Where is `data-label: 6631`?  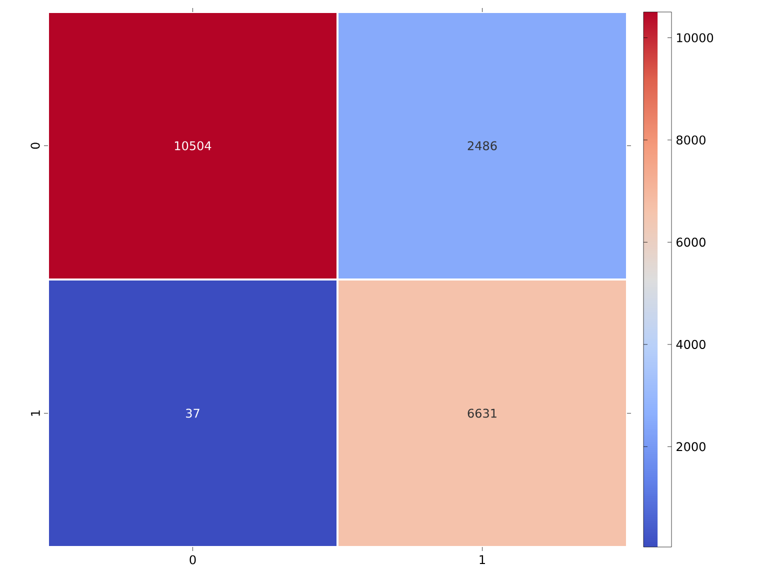 data-label: 6631 is located at coordinates (482, 413).